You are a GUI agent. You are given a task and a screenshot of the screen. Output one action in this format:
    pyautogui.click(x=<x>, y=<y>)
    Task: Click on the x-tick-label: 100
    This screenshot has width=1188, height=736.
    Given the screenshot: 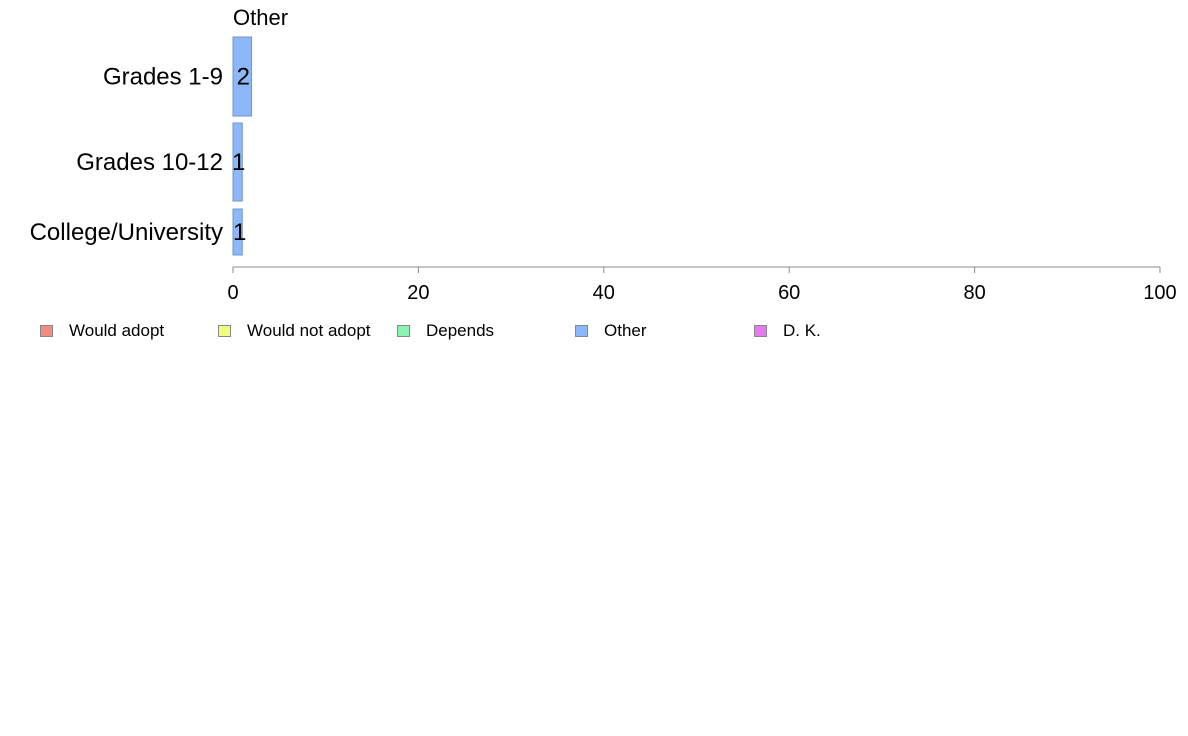 What is the action you would take?
    pyautogui.click(x=1159, y=293)
    